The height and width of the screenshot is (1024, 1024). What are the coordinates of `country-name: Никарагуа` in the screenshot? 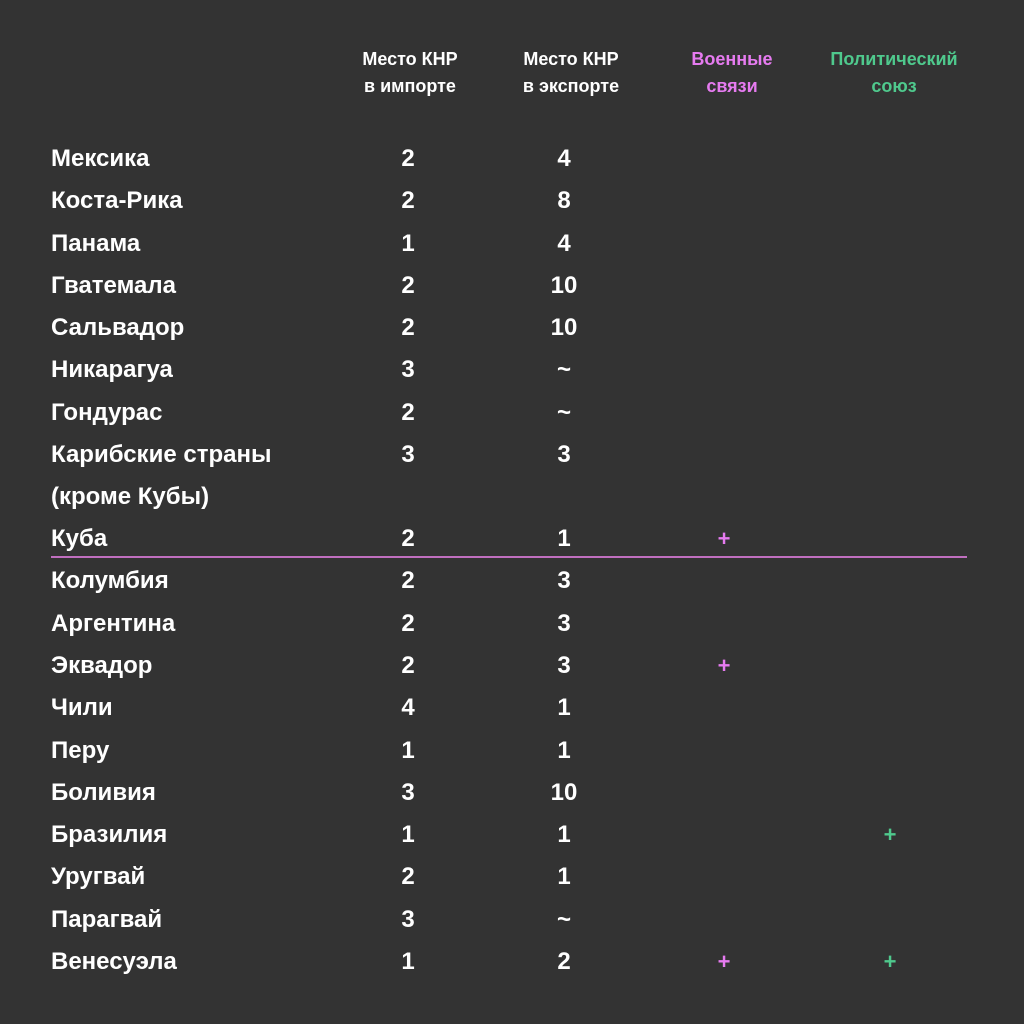 It's located at (211, 370).